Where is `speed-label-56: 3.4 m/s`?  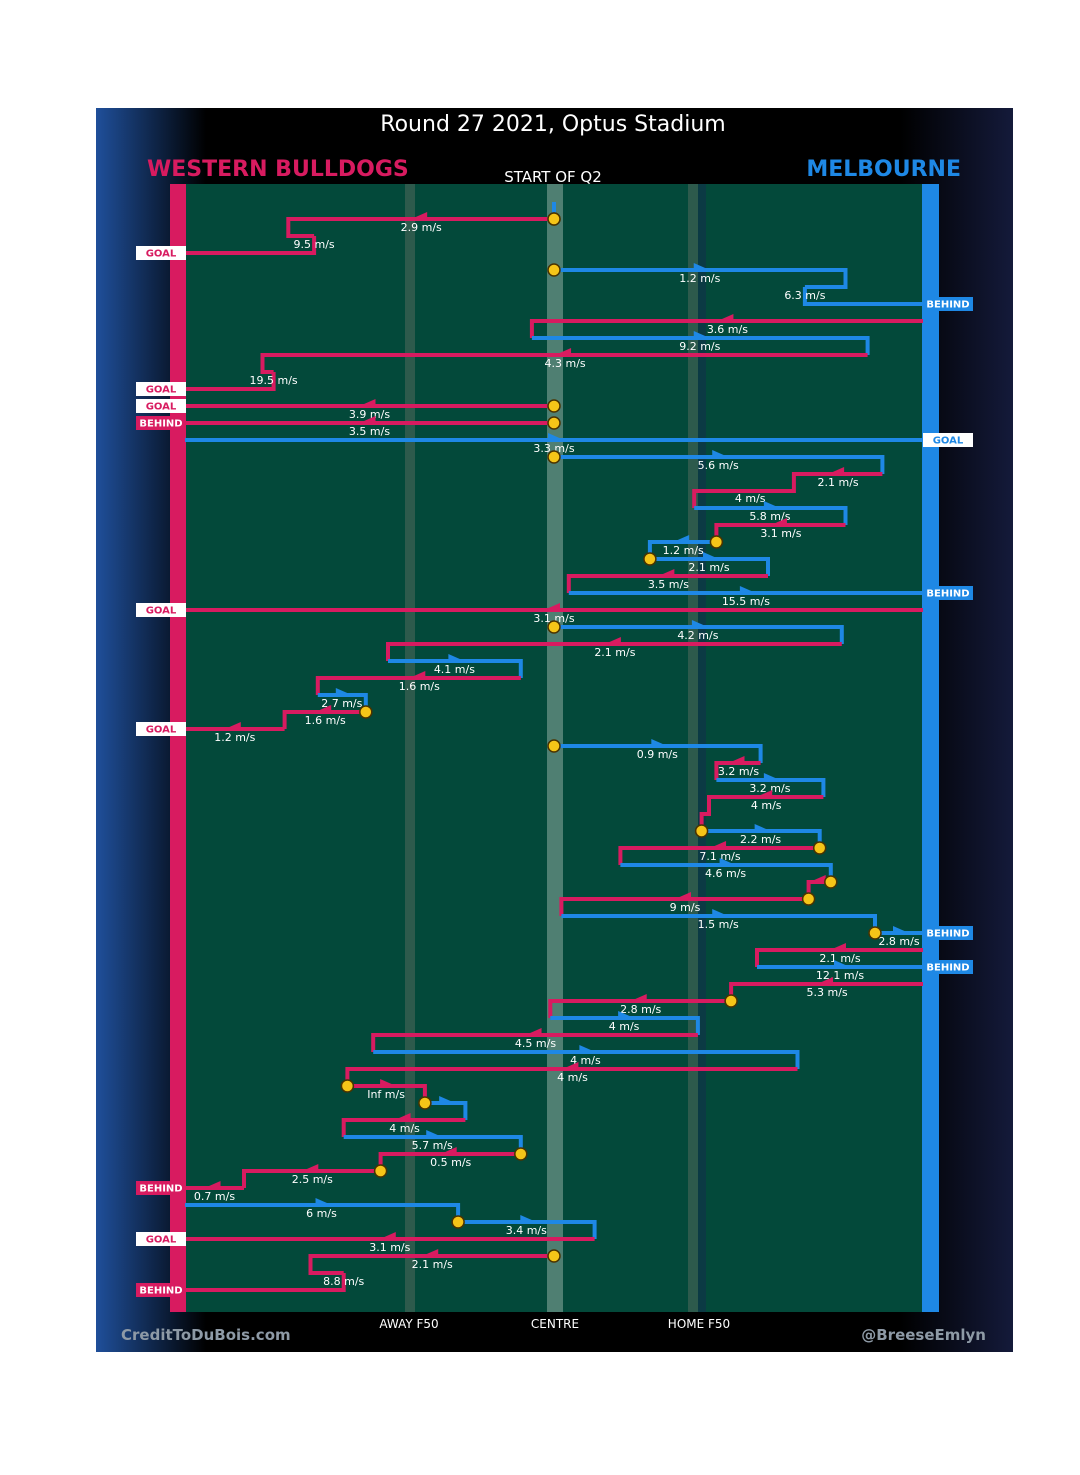
speed-label-56: 3.4 m/s is located at coordinates (526, 1230).